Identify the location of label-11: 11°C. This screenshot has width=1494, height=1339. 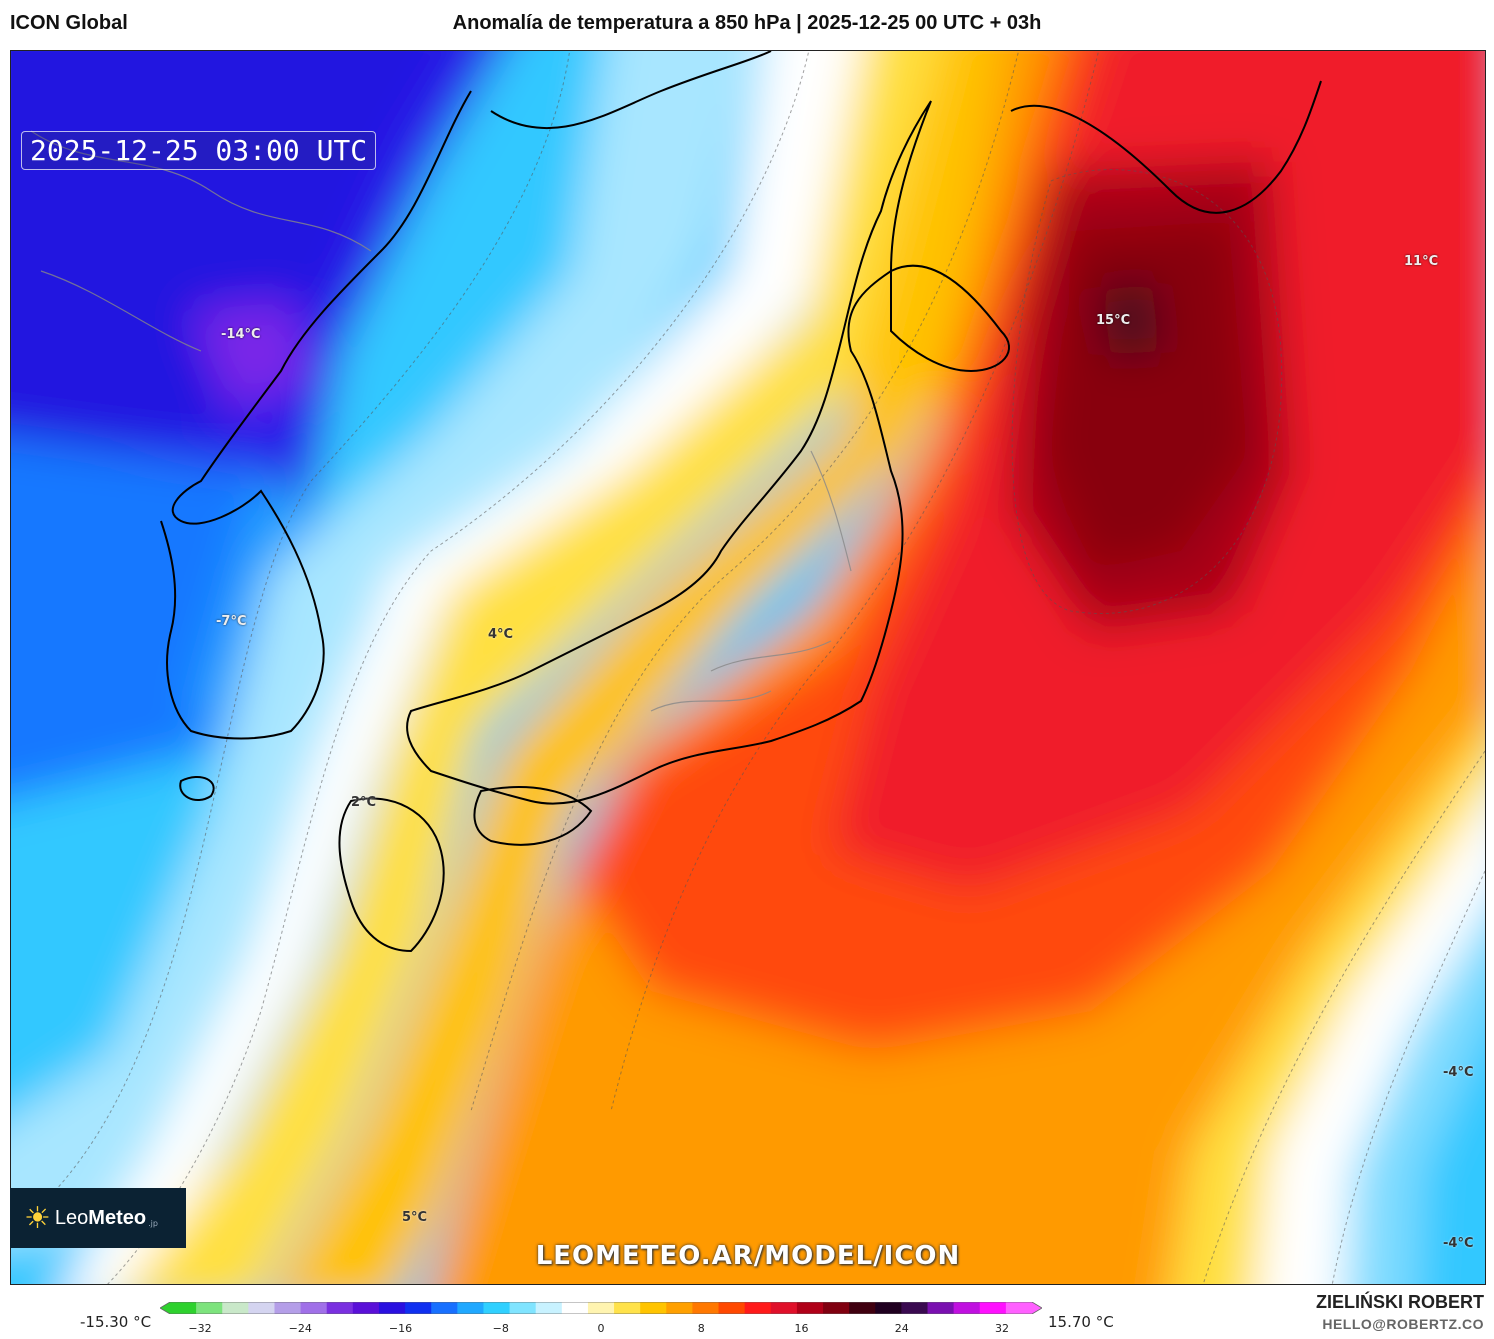
(1421, 261).